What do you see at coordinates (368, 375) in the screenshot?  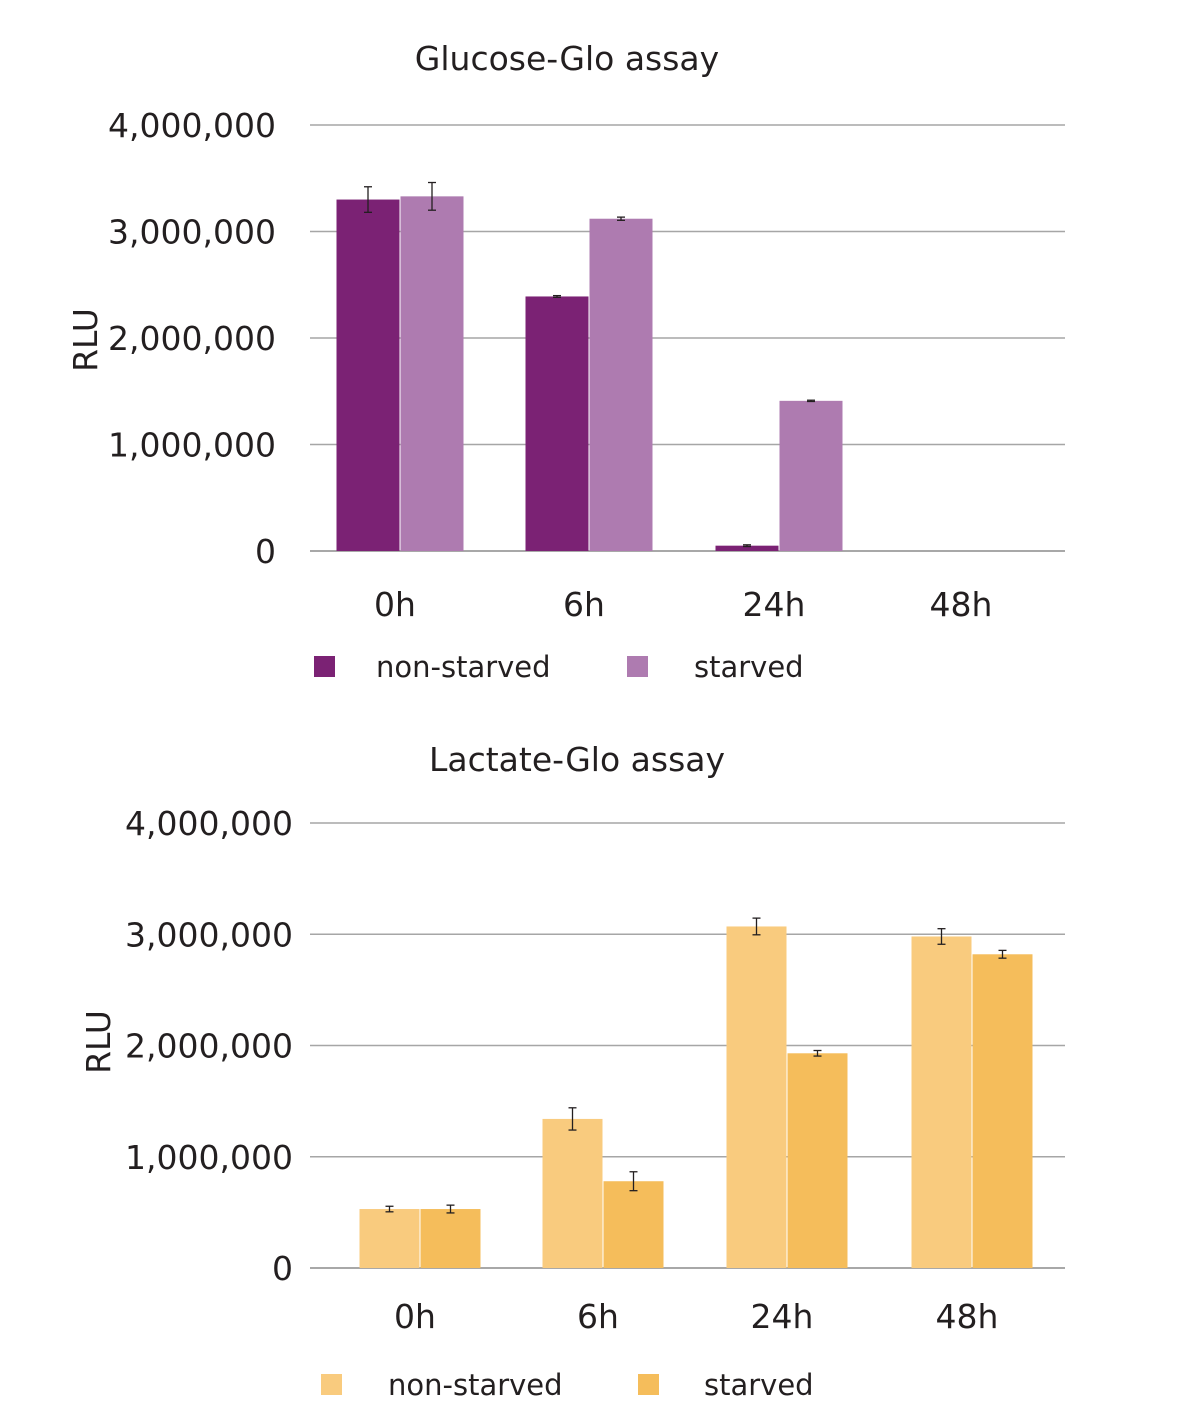 I see `chart-1-bar-non-starved-0h` at bounding box center [368, 375].